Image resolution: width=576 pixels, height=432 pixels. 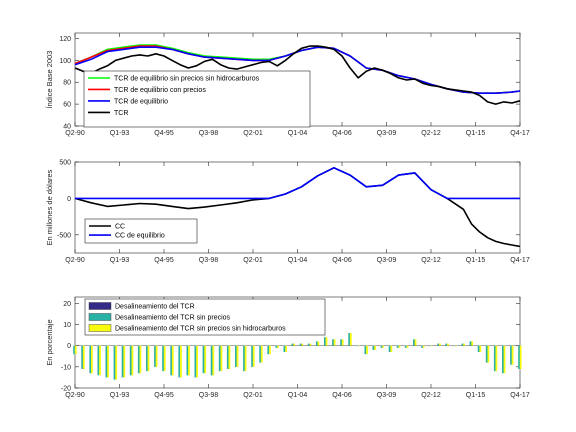 What do you see at coordinates (49, 342) in the screenshot?
I see `y-axis-label: En porcentaje` at bounding box center [49, 342].